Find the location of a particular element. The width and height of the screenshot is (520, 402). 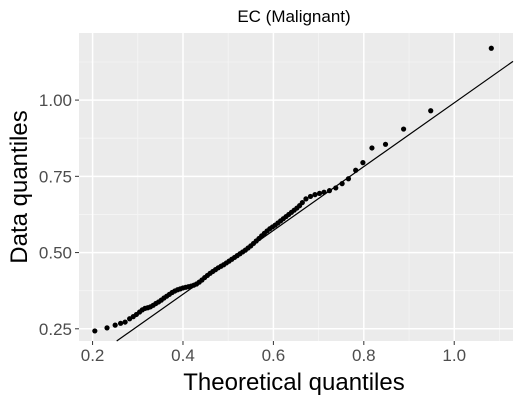

x-axis: 0.2 0.4 0.6 0.8 1.0 is located at coordinates (273, 353).